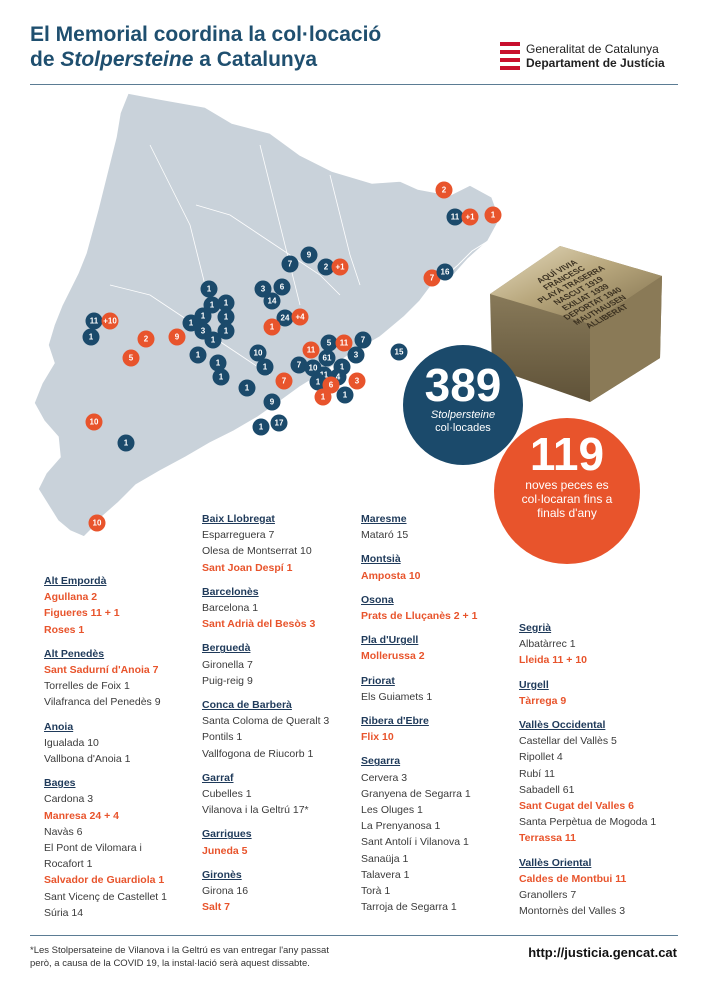 Image resolution: width=707 pixels, height=1000 pixels. I want to click on header-divider, so click(354, 84).